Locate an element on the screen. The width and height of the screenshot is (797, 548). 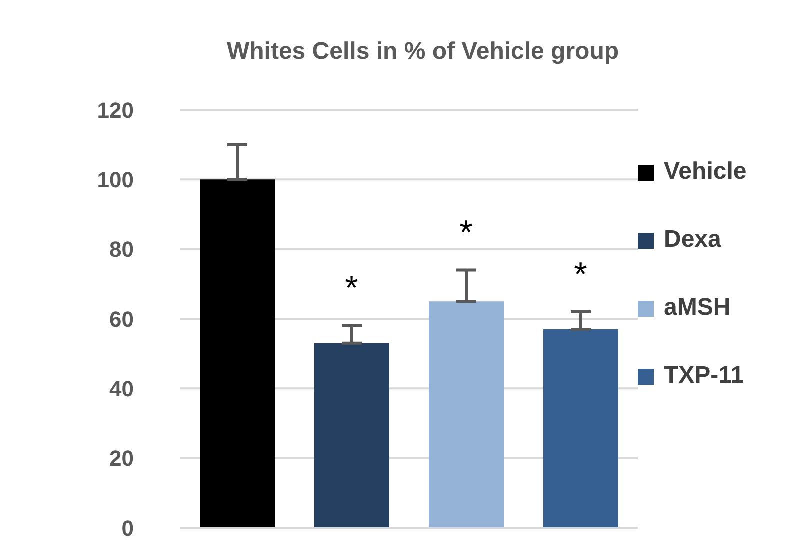
legend-label: aMSH is located at coordinates (697, 307).